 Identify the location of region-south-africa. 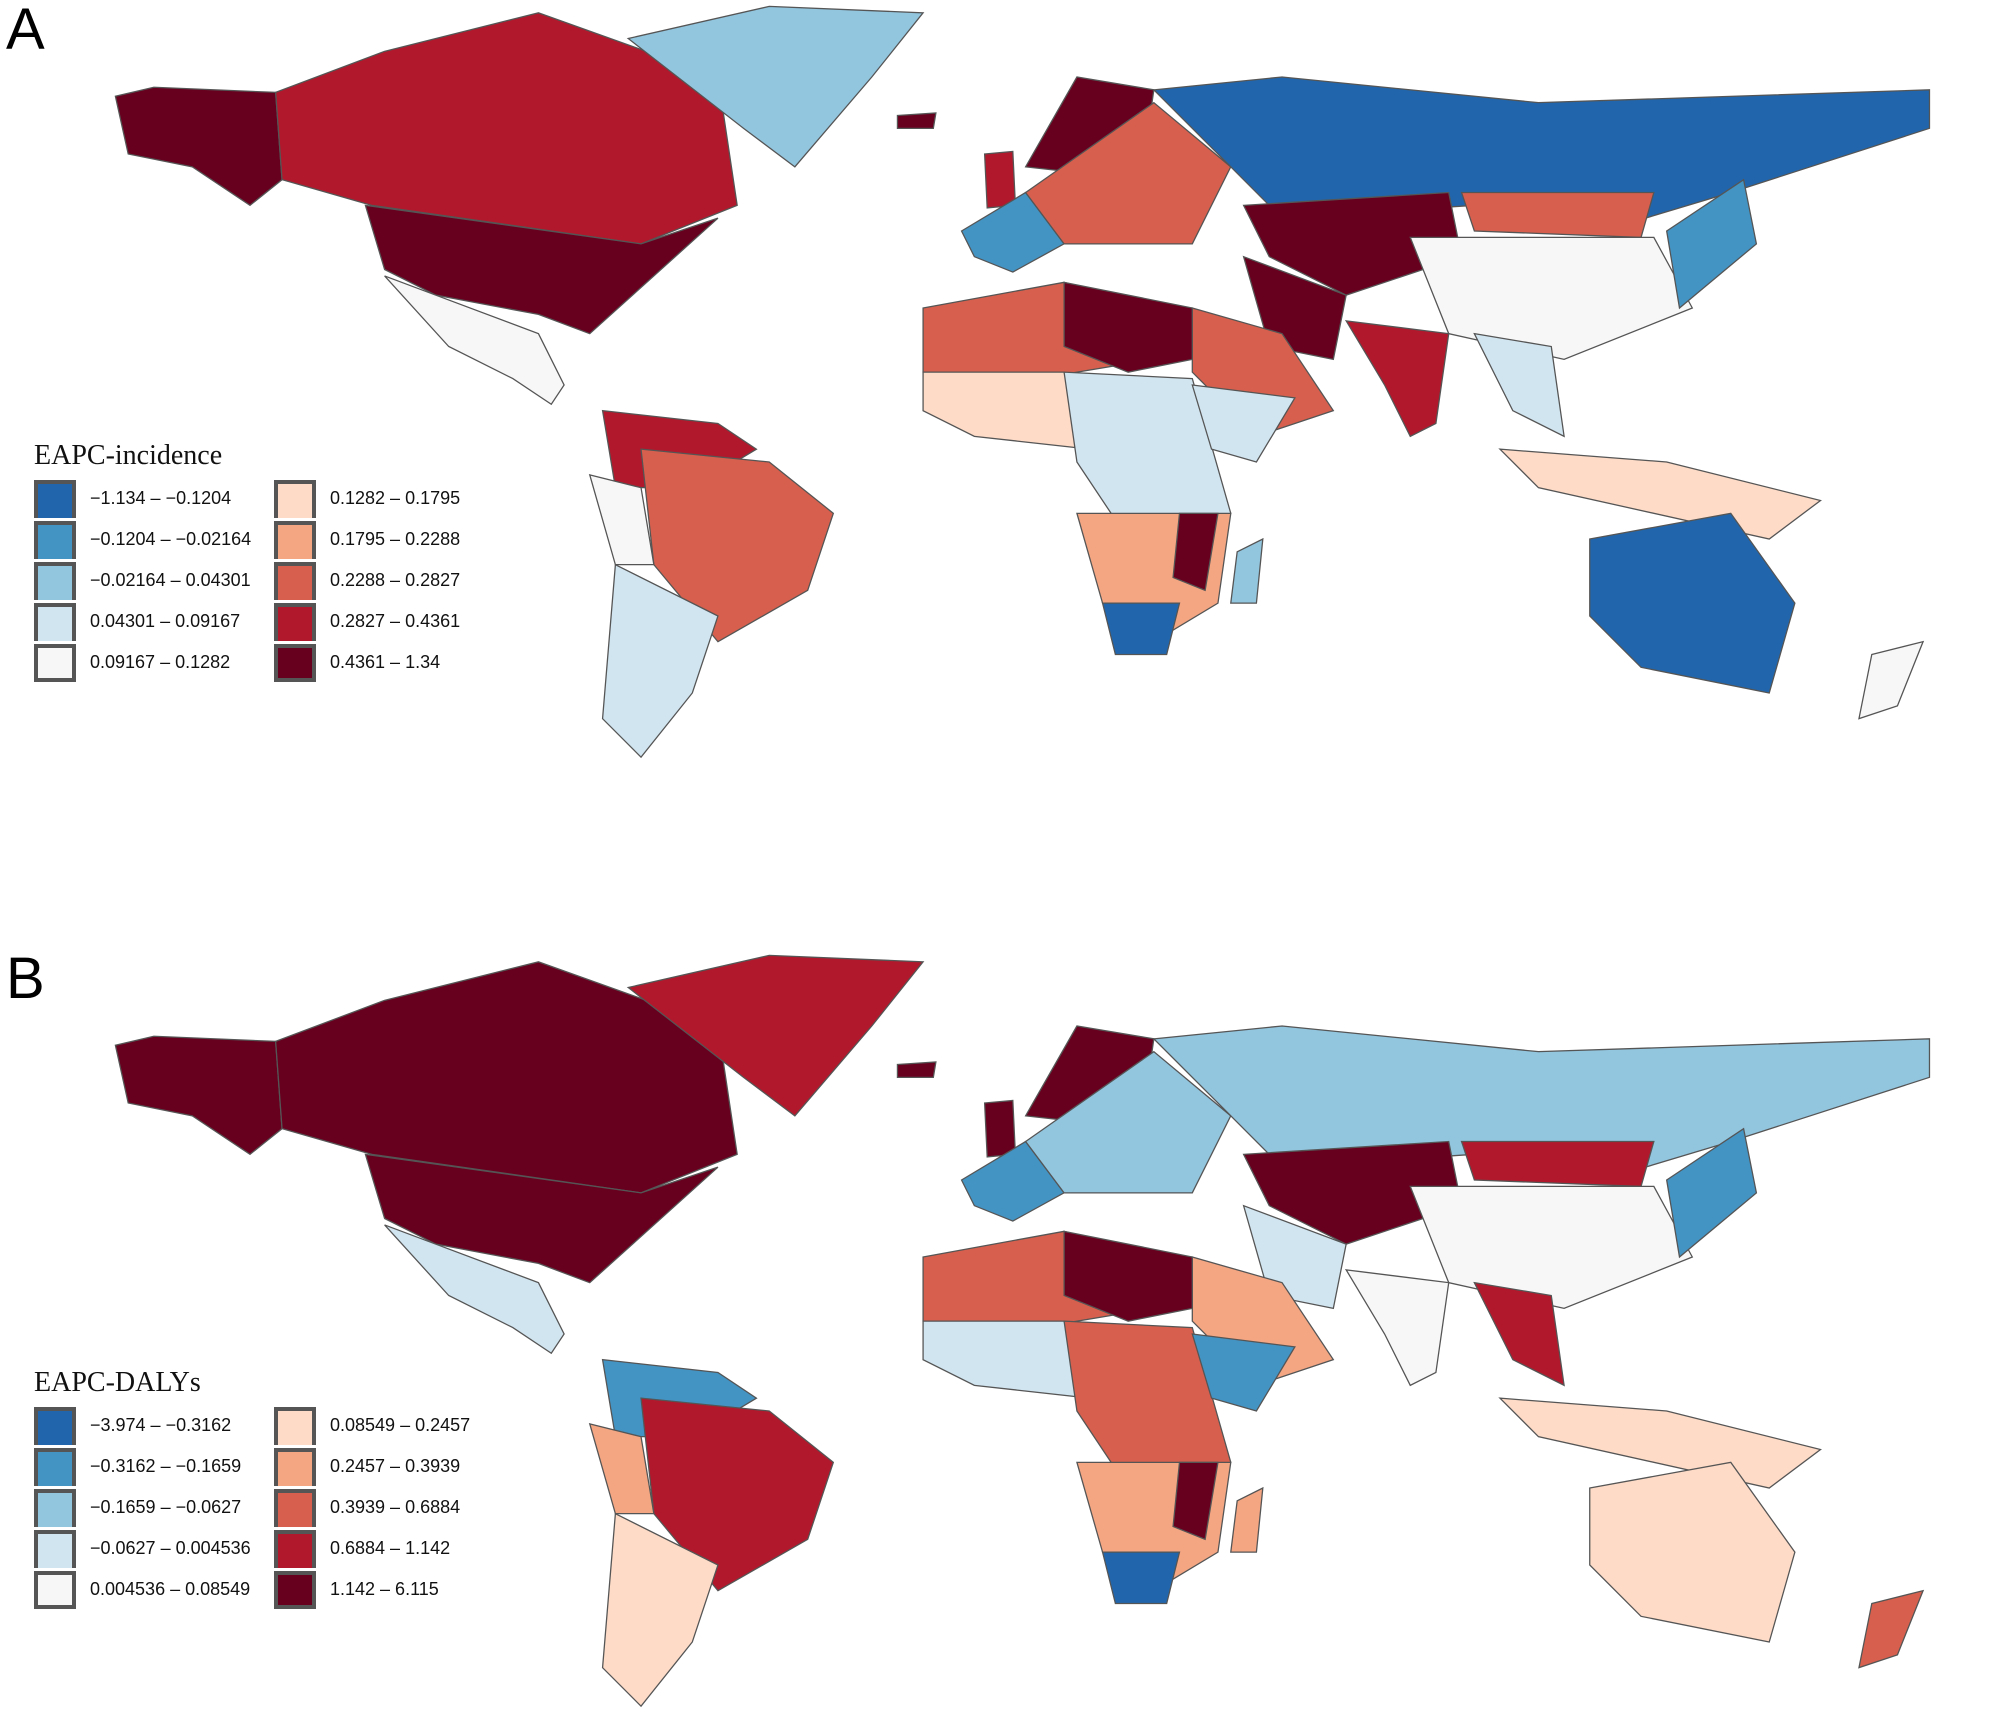
(1141, 629).